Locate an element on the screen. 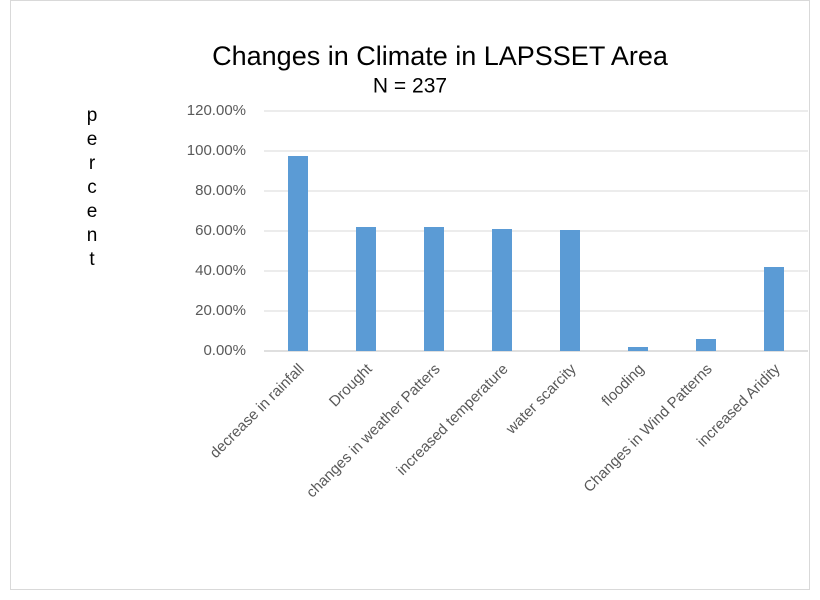 The image size is (820, 600). y-tick-label: 80.00% is located at coordinates (220, 190).